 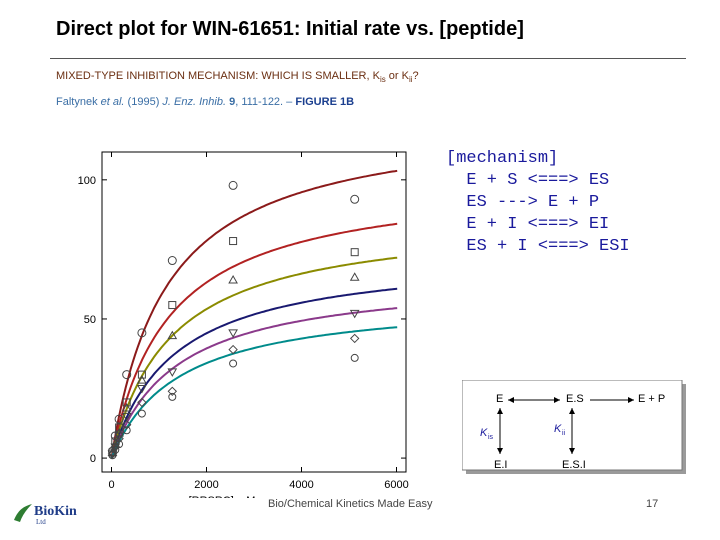 What do you see at coordinates (87, 181) in the screenshot?
I see `y-tick-label: 100` at bounding box center [87, 181].